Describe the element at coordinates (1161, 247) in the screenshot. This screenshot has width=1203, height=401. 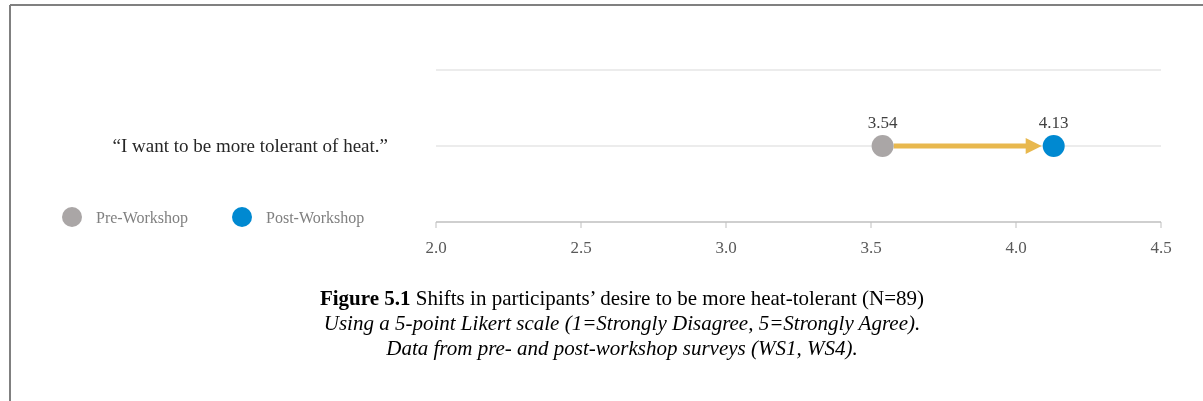
I see `x-tick-label: 4.5` at that location.